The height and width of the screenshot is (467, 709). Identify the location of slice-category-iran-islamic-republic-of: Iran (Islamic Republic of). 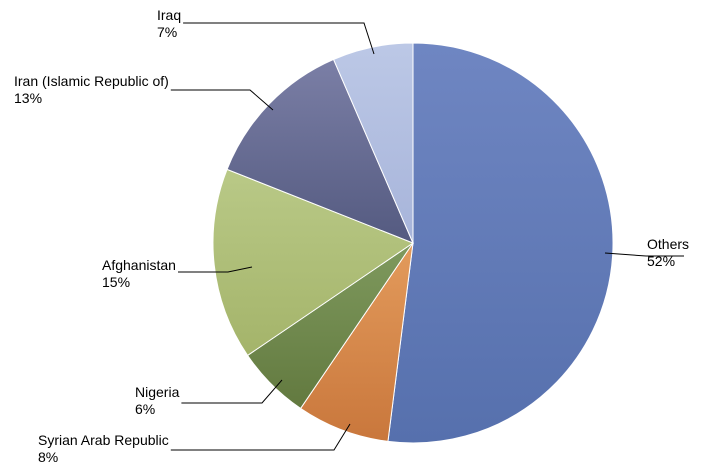
(91, 81).